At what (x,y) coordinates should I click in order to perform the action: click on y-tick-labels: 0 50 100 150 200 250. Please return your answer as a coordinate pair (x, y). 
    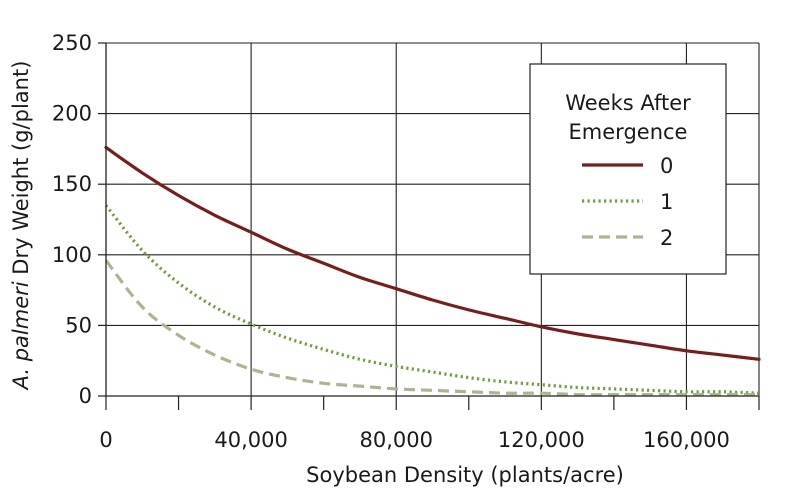
    Looking at the image, I should click on (72, 219).